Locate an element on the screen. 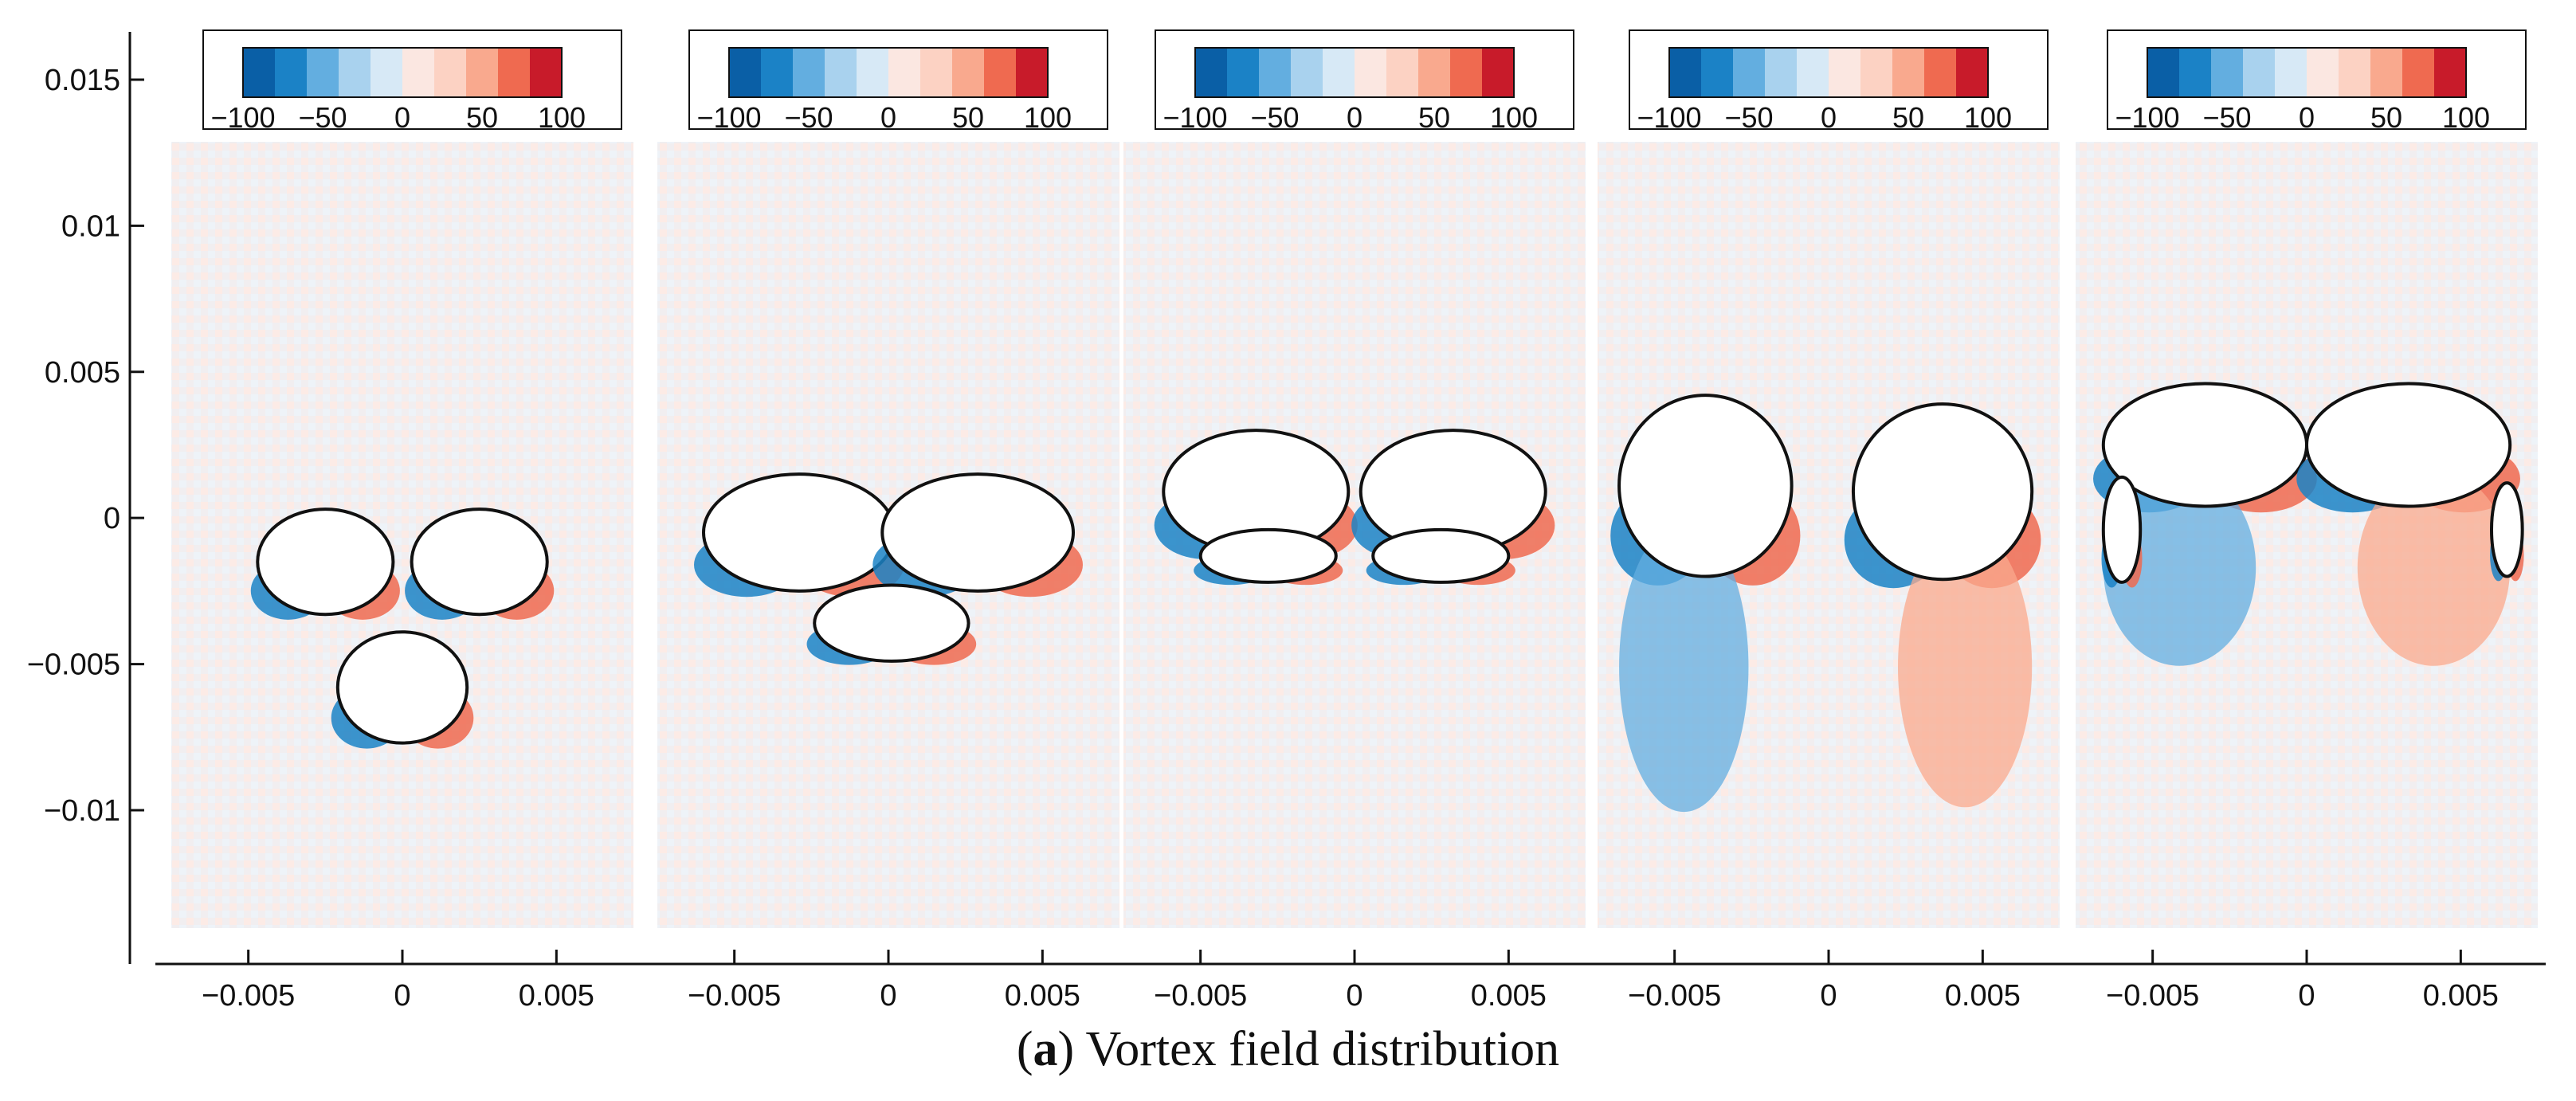  vortex-wake is located at coordinates (2434, 567).